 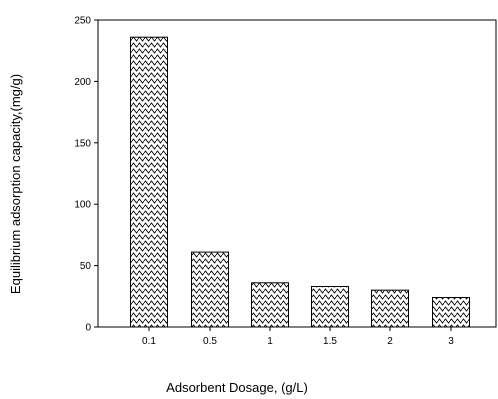 I want to click on x-tick-label: 0.5, so click(x=210, y=341).